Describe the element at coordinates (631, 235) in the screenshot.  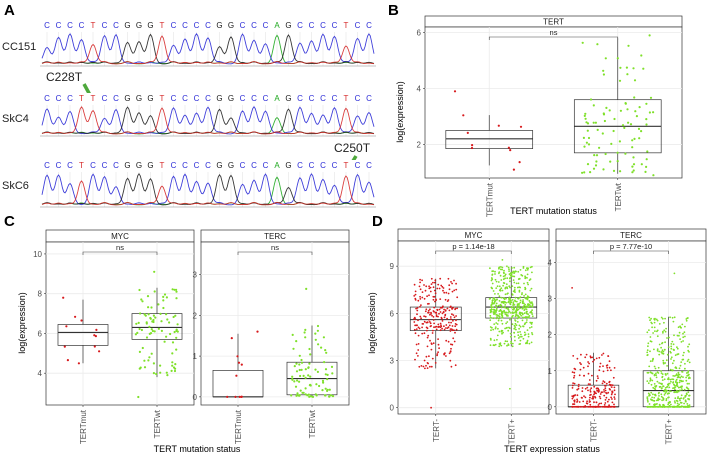
I see `strip-label-terc-d: TERC` at that location.